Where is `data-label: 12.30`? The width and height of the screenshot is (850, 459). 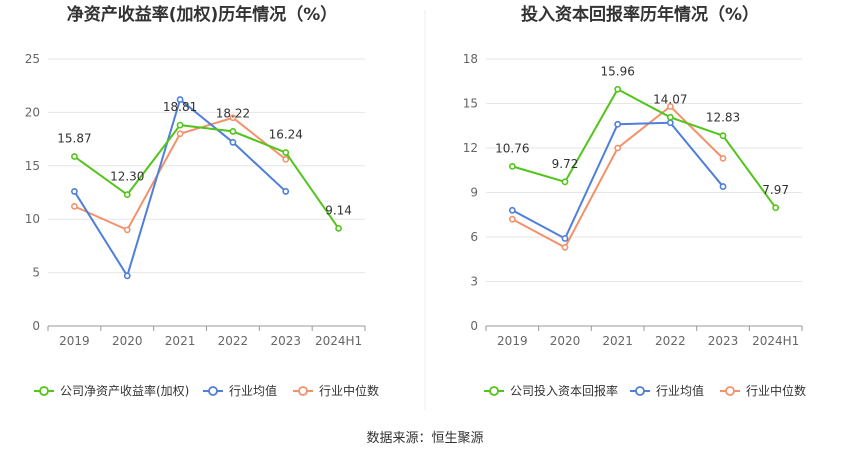 data-label: 12.30 is located at coordinates (127, 177).